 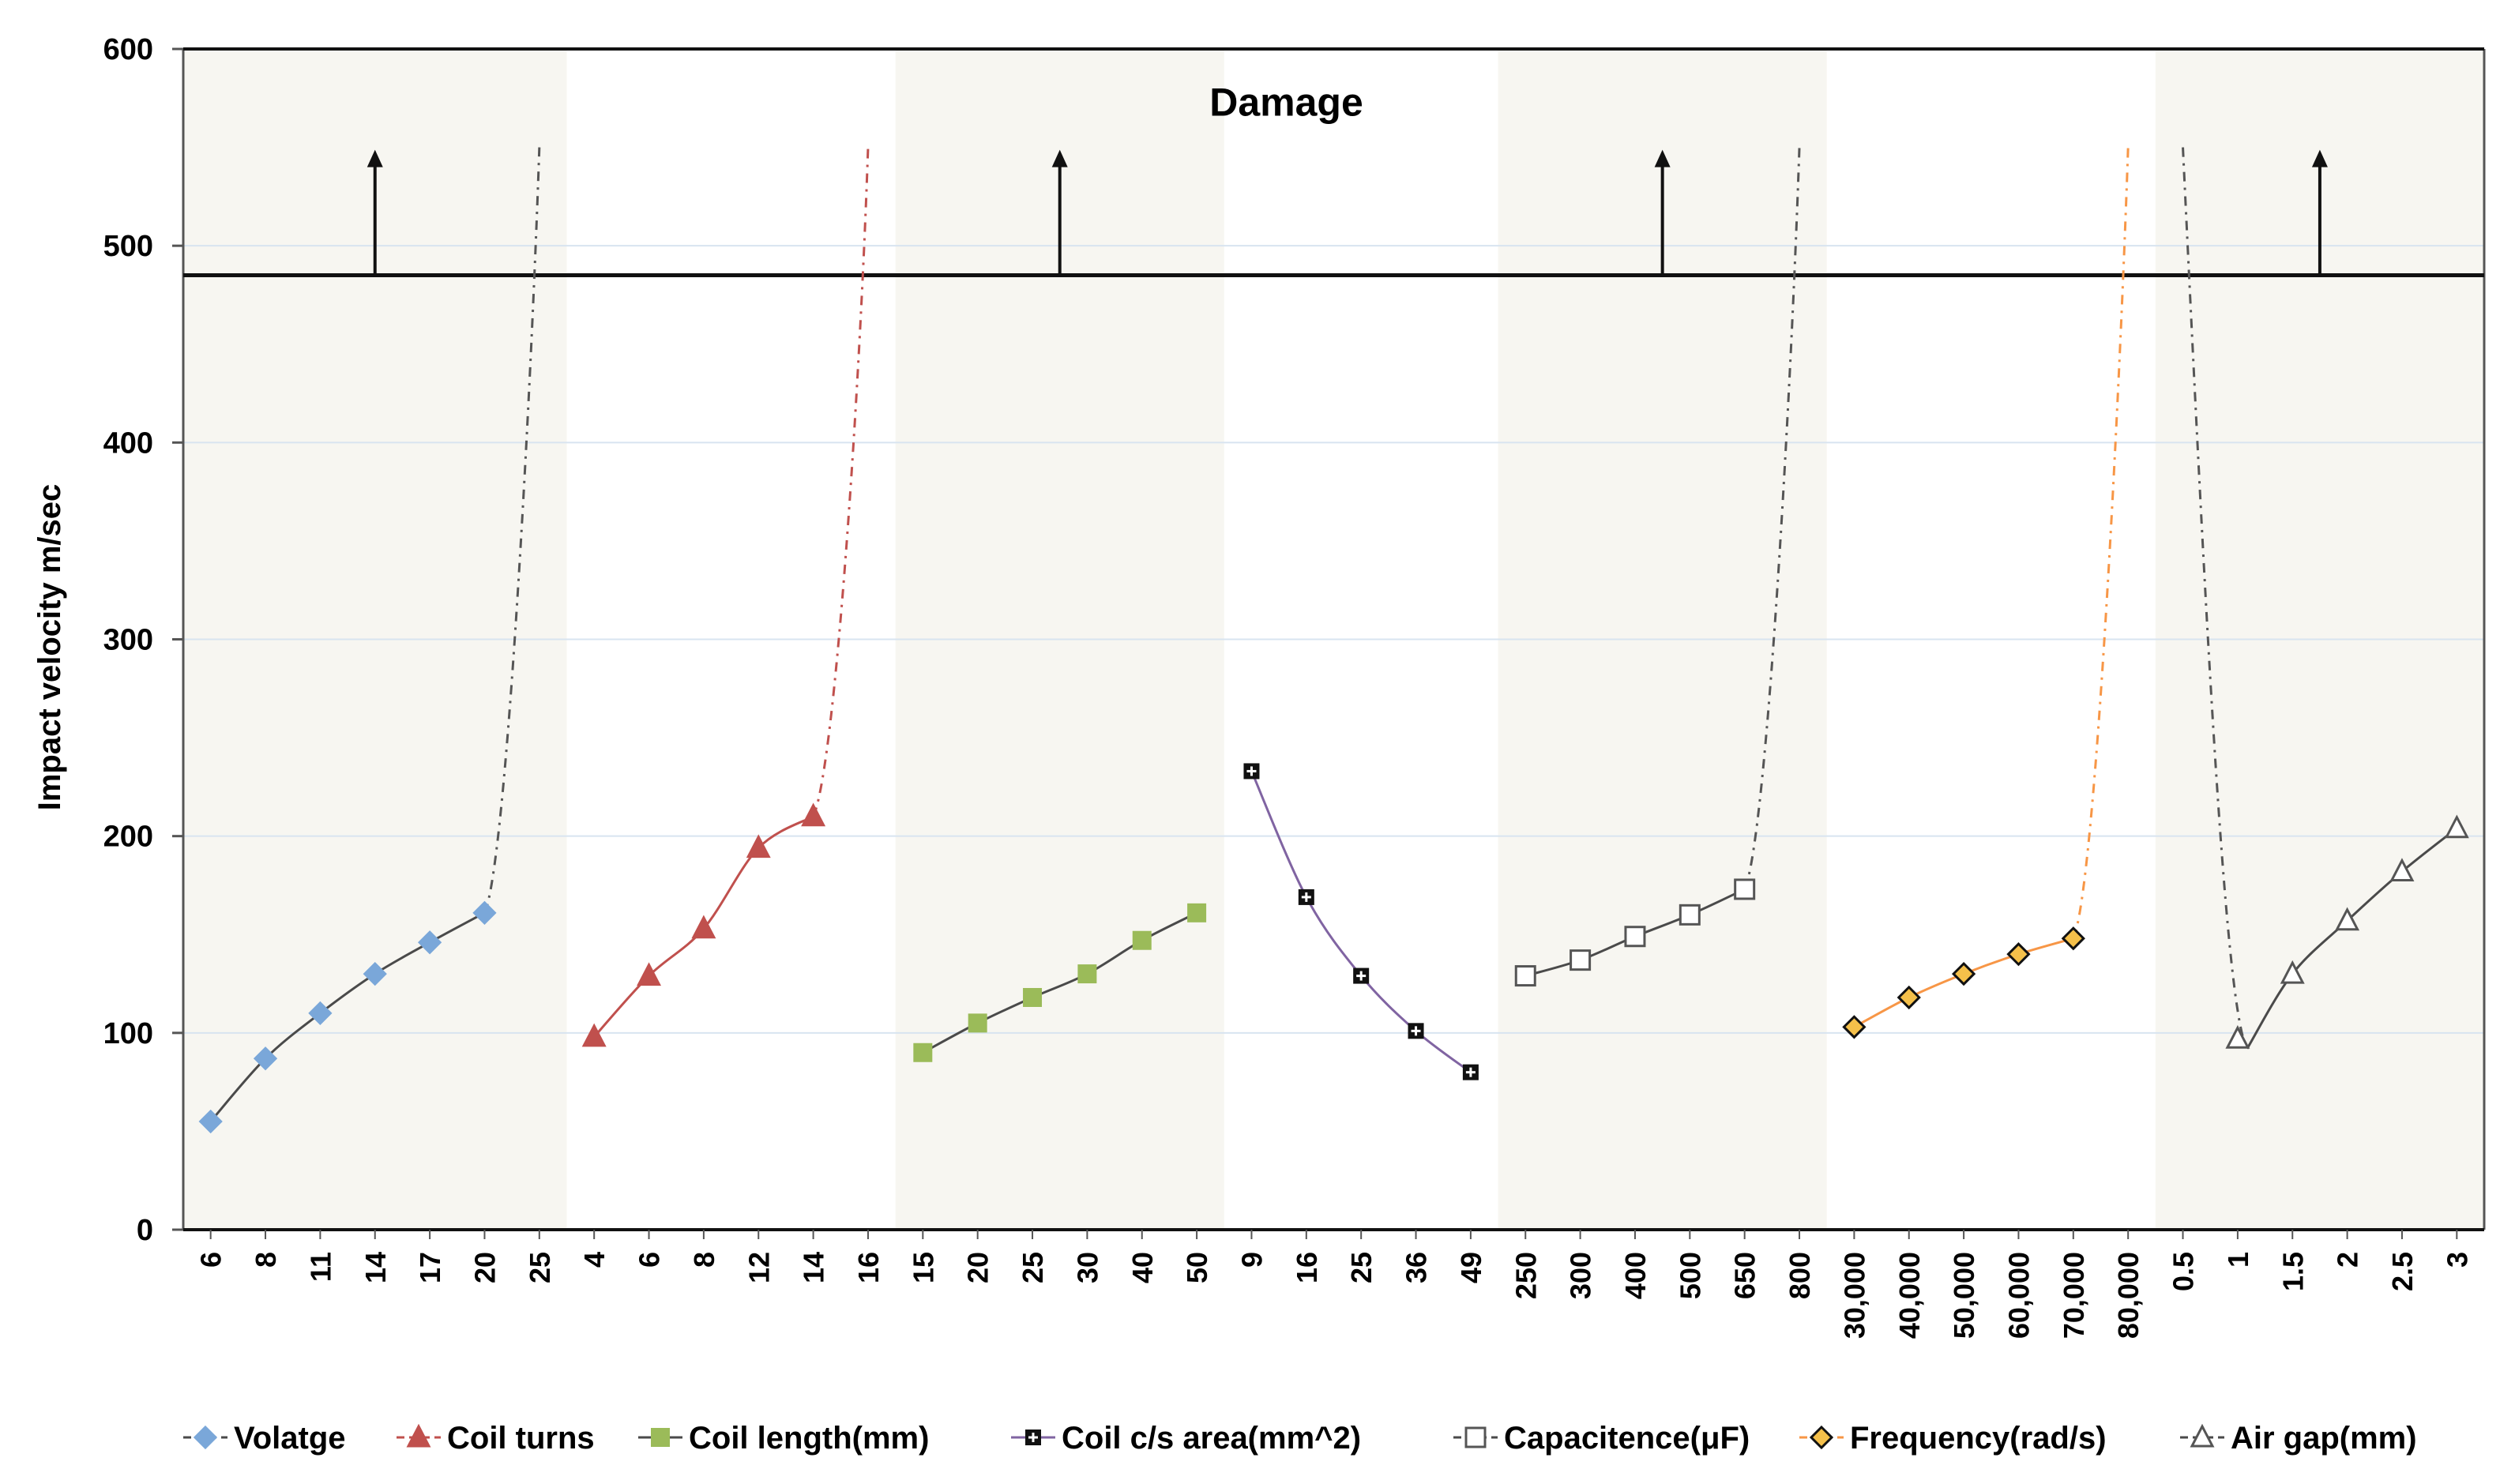 I want to click on x-tick-label: 80,000, so click(x=2128, y=1296).